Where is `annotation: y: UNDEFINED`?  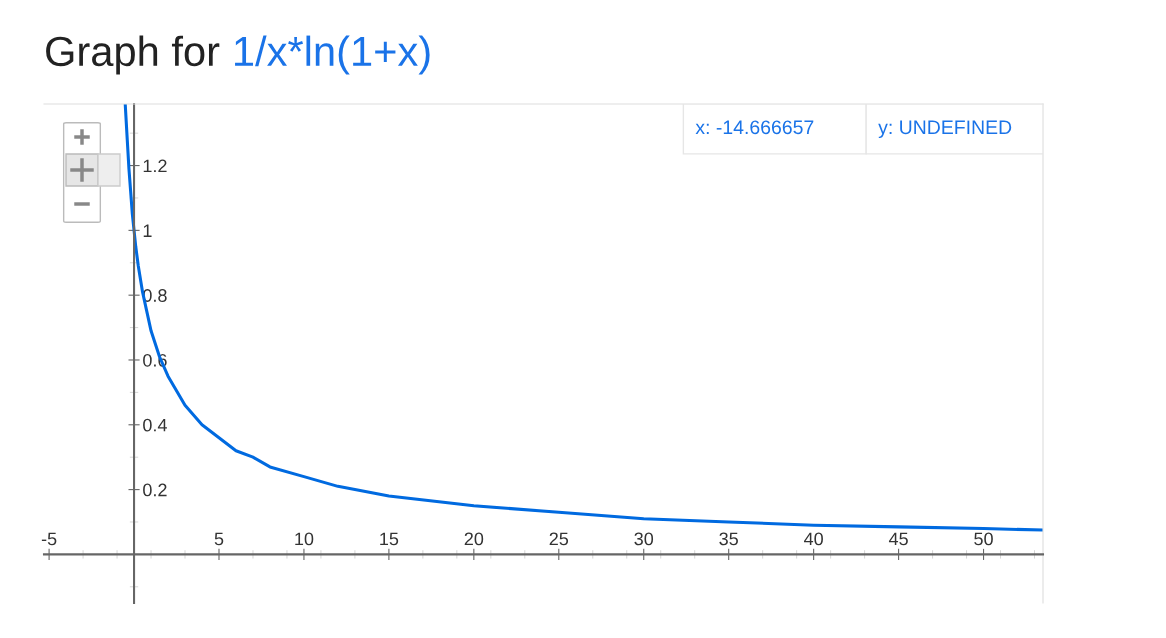
annotation: y: UNDEFINED is located at coordinates (945, 129).